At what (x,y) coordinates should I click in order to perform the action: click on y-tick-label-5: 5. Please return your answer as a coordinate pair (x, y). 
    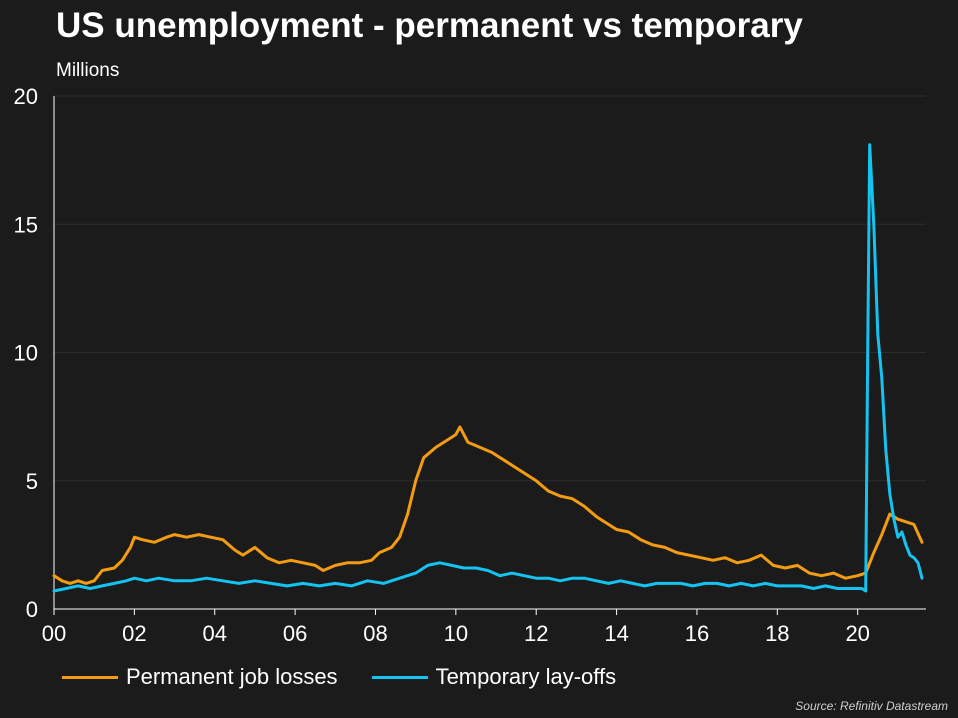
    Looking at the image, I should click on (32, 481).